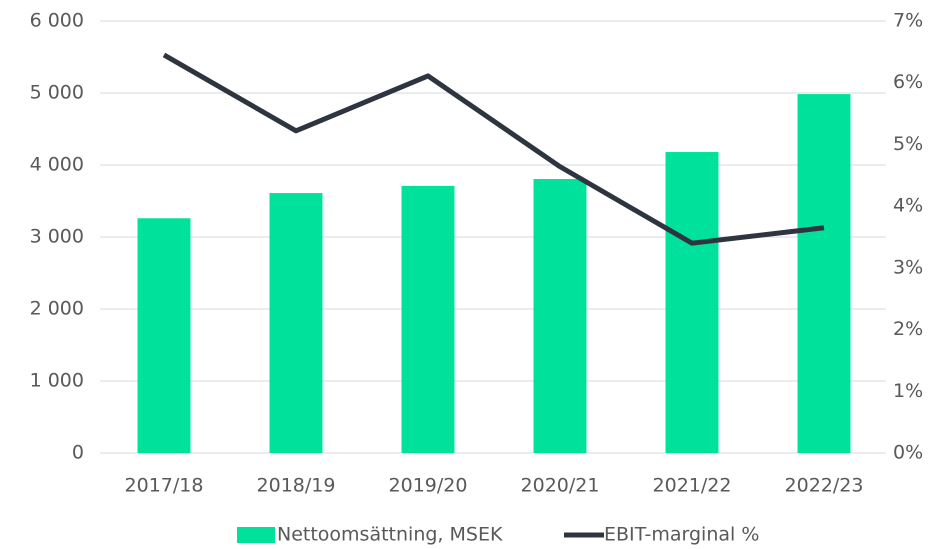 This screenshot has width=946, height=549. What do you see at coordinates (57, 237) in the screenshot?
I see `y-tick-label: 3 000` at bounding box center [57, 237].